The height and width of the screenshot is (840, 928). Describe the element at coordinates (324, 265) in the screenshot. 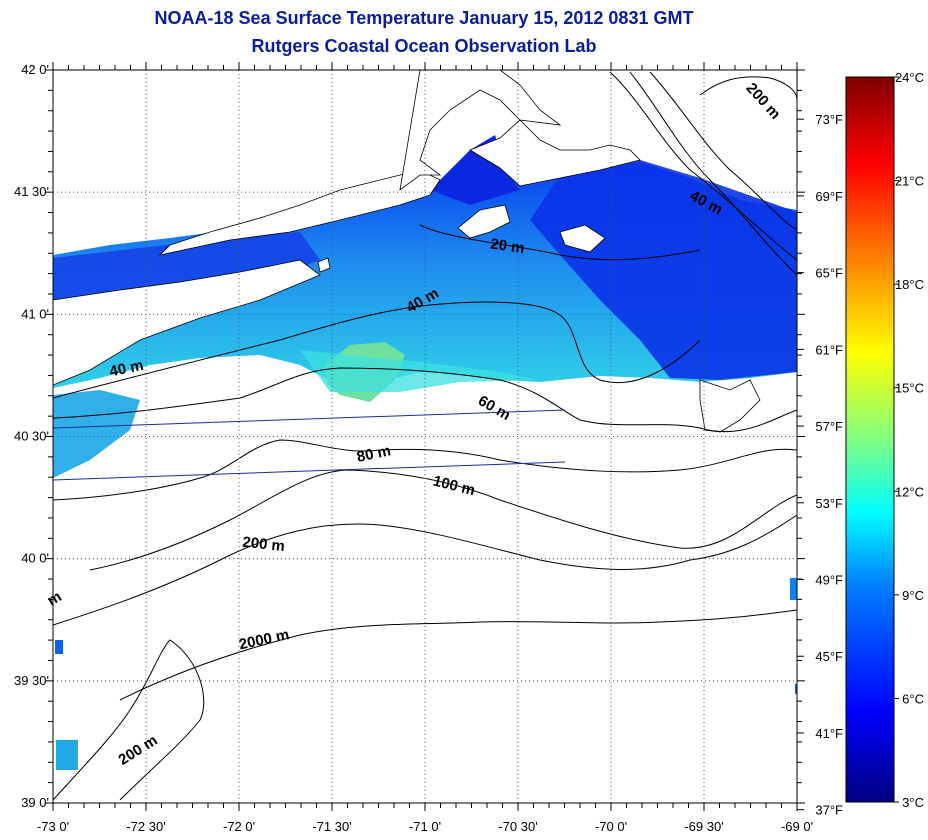

I see `land-block-island` at that location.